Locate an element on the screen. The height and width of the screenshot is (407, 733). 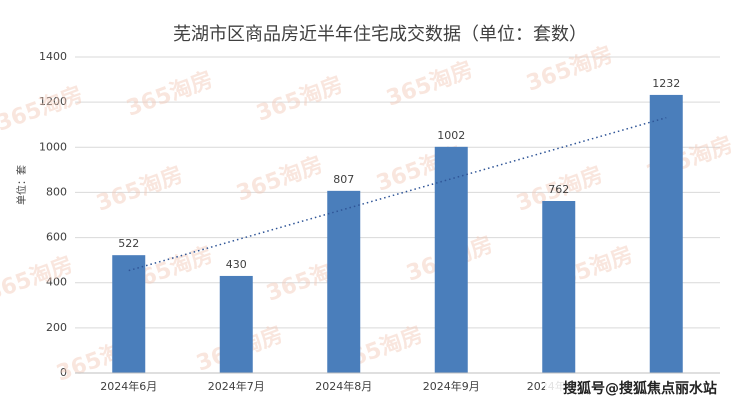
data-label: 1232 is located at coordinates (666, 83).